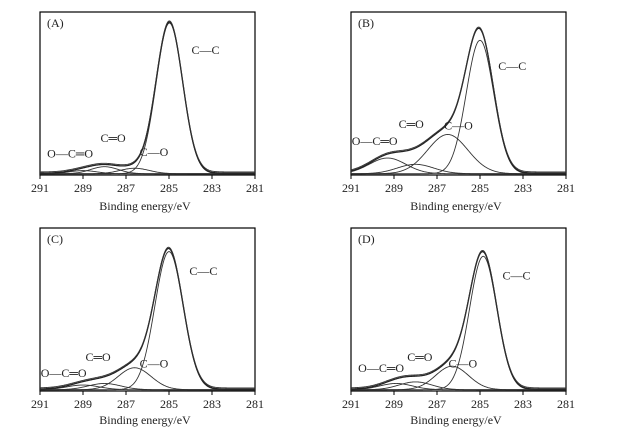 The width and height of the screenshot is (619, 430). What do you see at coordinates (55, 23) in the screenshot?
I see `panel-label: (A)` at bounding box center [55, 23].